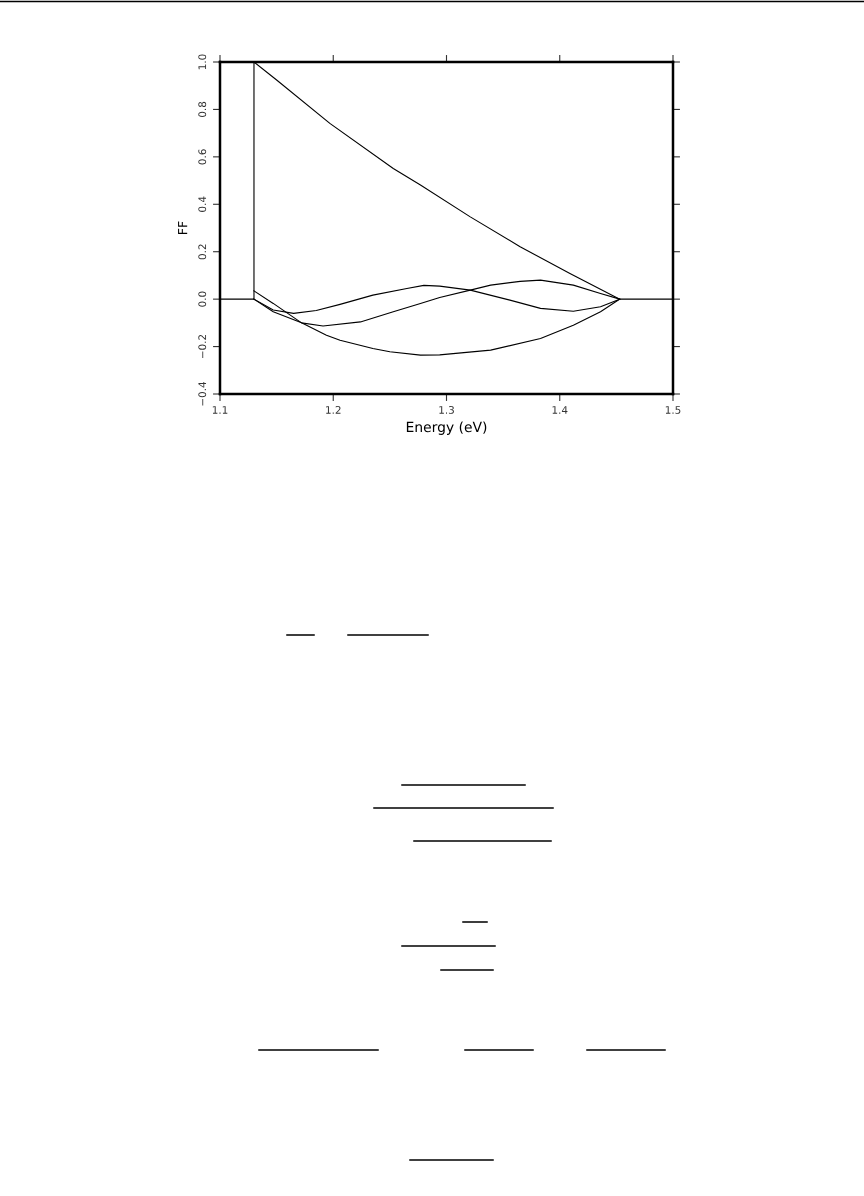 The image size is (864, 1196). What do you see at coordinates (333, 409) in the screenshot?
I see `x-tick-label: 1.2` at bounding box center [333, 409].